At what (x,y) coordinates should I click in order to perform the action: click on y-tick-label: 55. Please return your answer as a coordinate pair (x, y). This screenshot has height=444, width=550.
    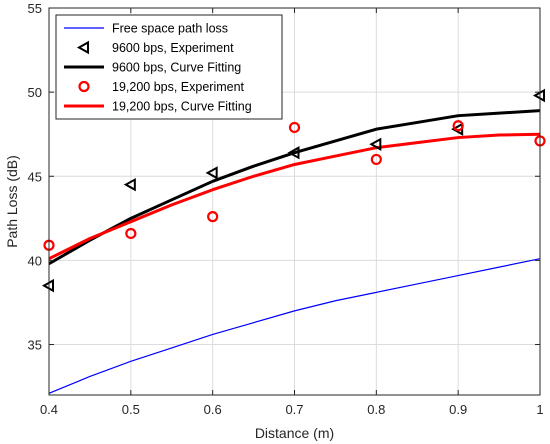
    Looking at the image, I should click on (35, 8).